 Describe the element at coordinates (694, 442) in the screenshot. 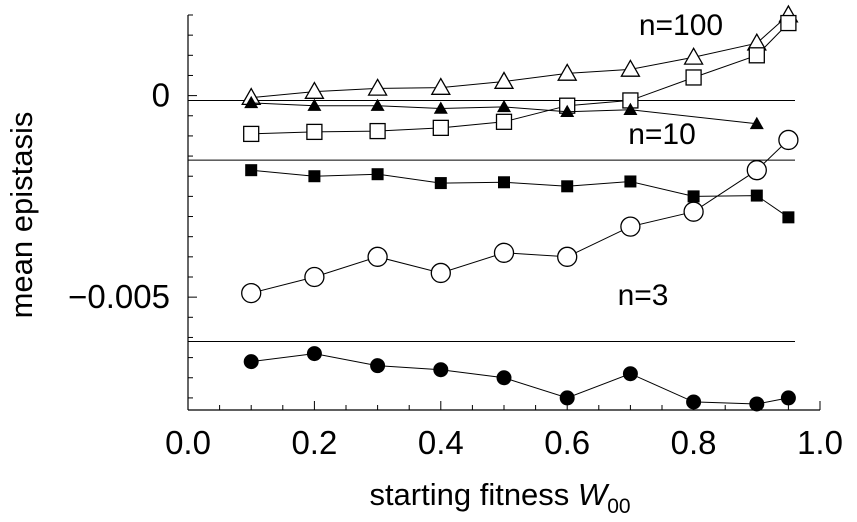

I see `x-tick-label: 0.8` at that location.